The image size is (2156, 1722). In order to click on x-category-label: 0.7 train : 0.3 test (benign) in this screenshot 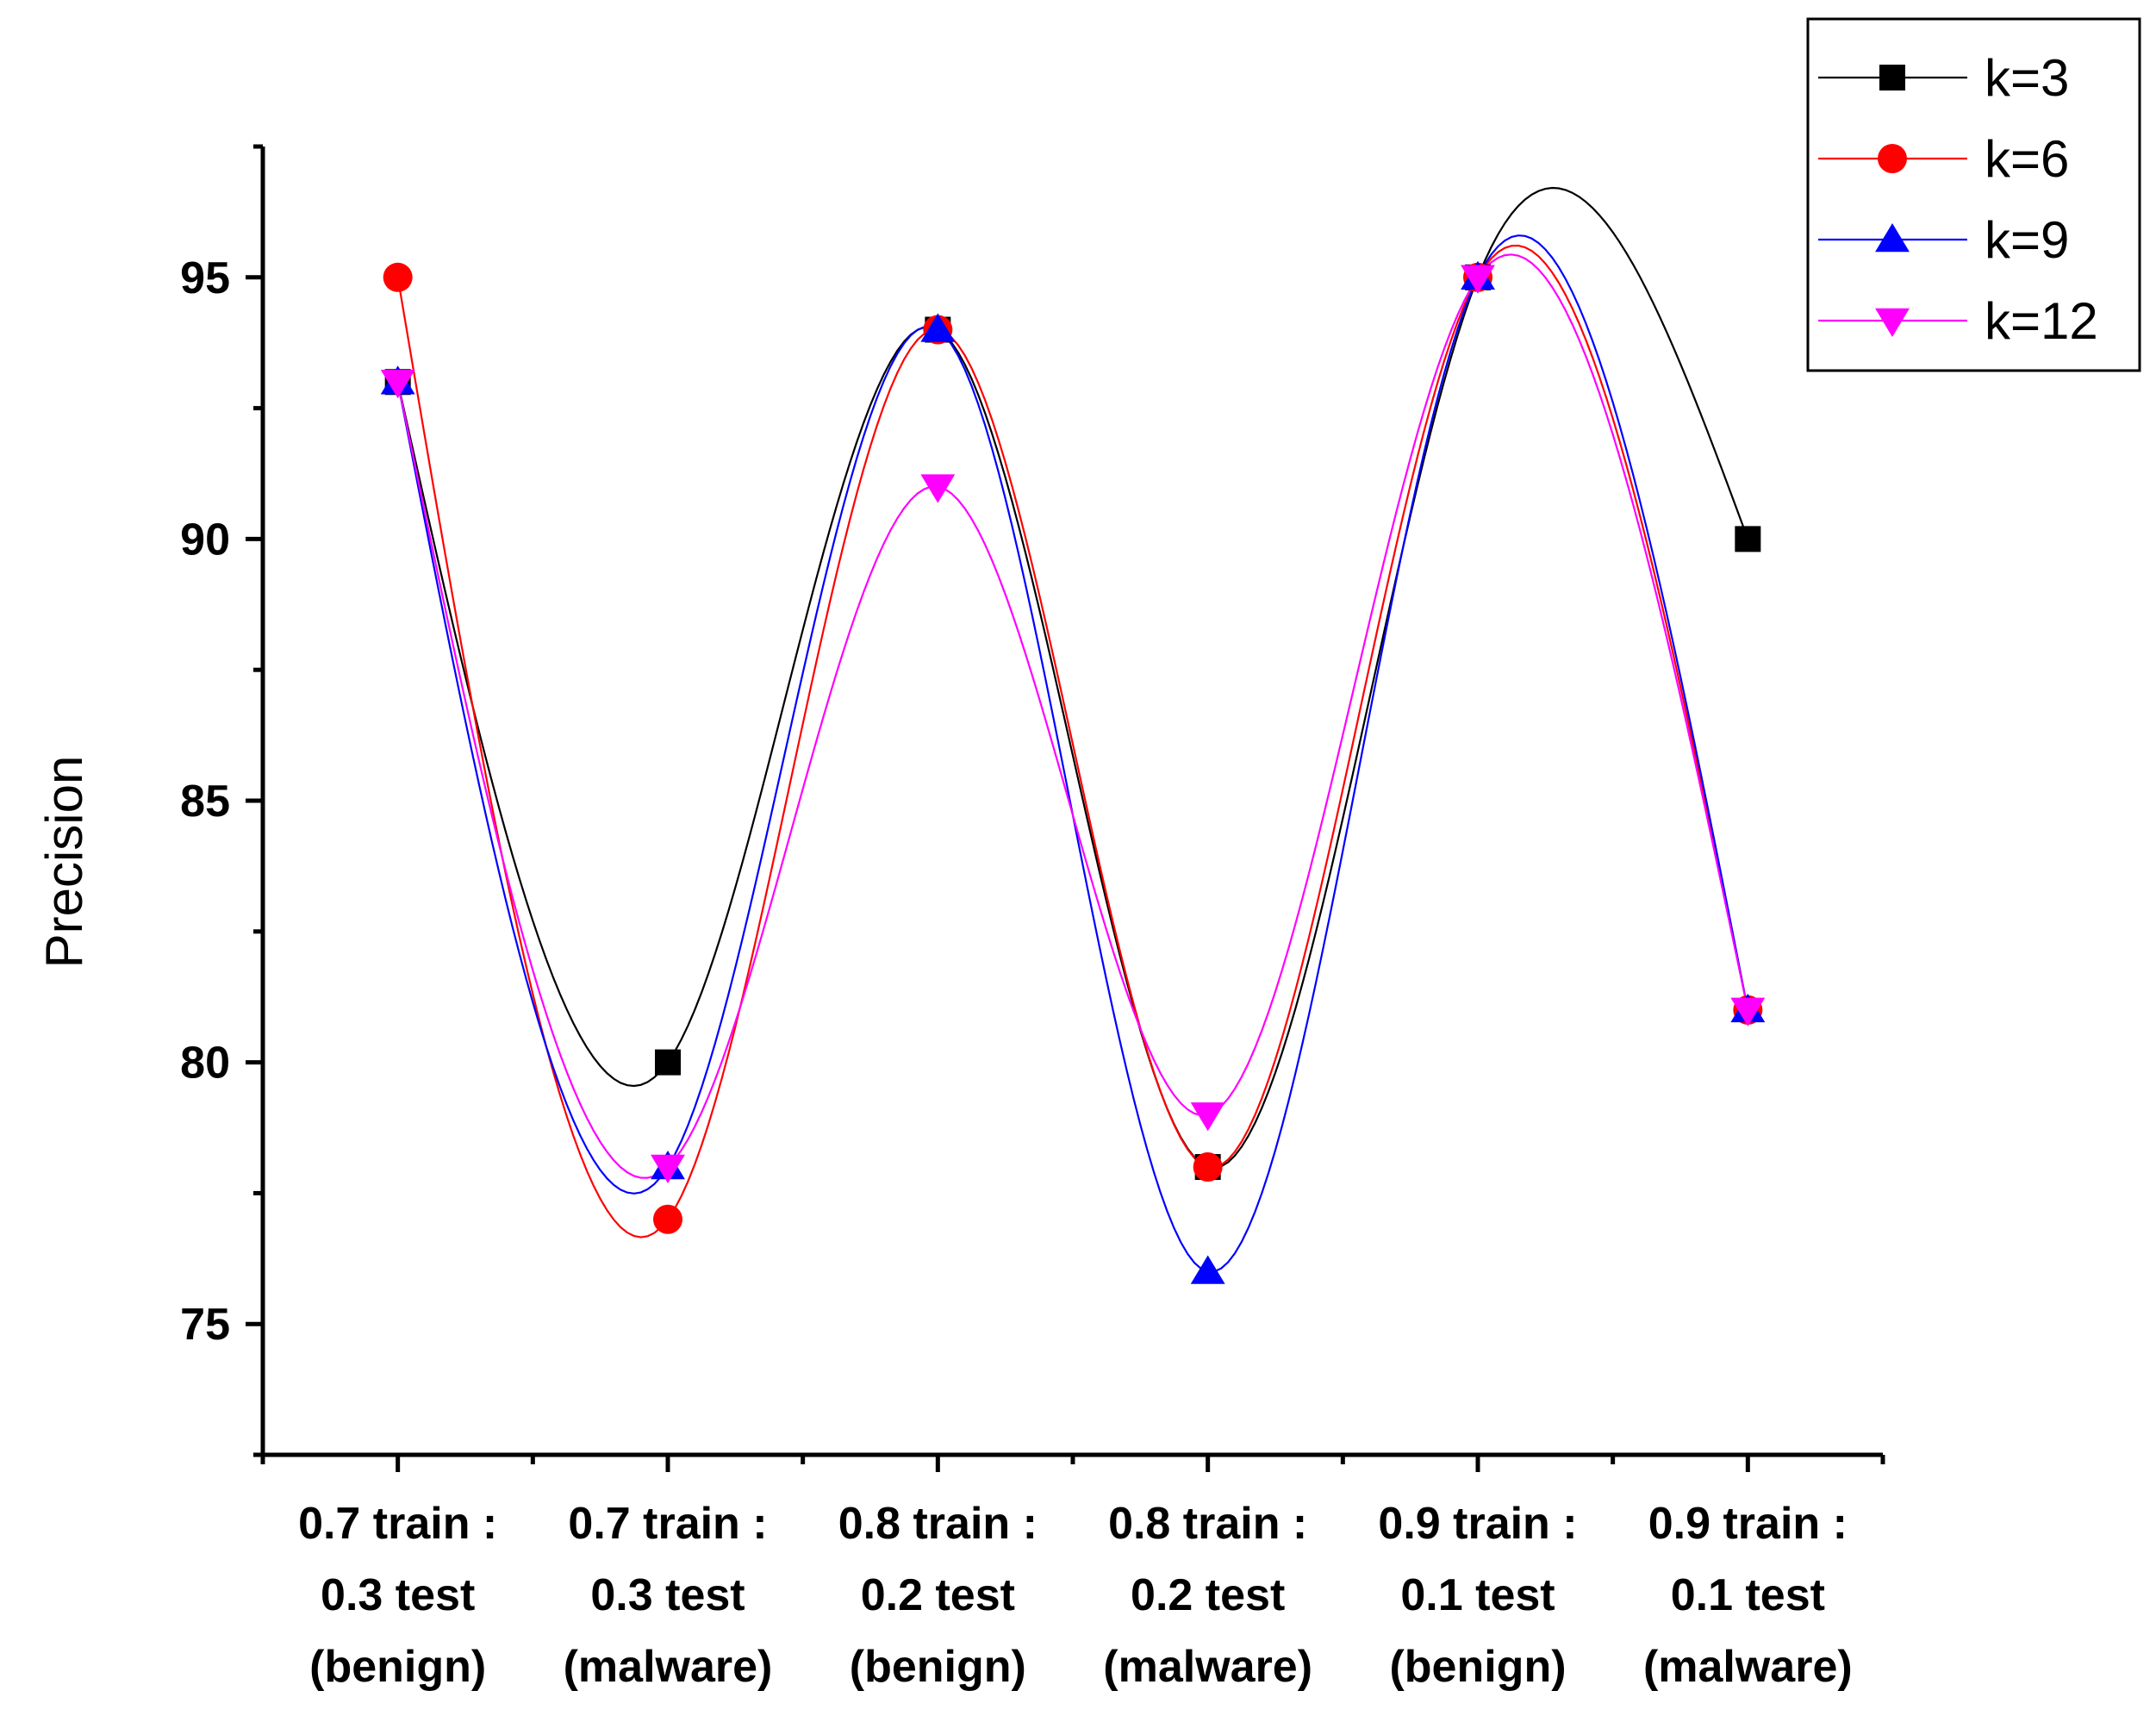, I will do `click(397, 1595)`.